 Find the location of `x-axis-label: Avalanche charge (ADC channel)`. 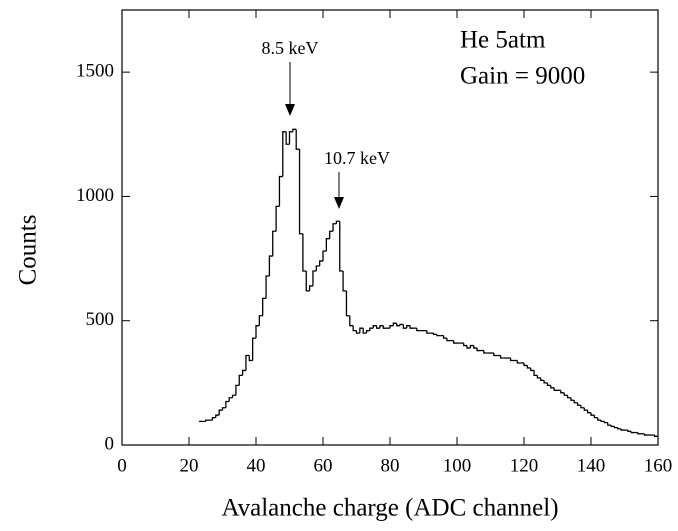

x-axis-label: Avalanche charge (ADC channel) is located at coordinates (389, 508).